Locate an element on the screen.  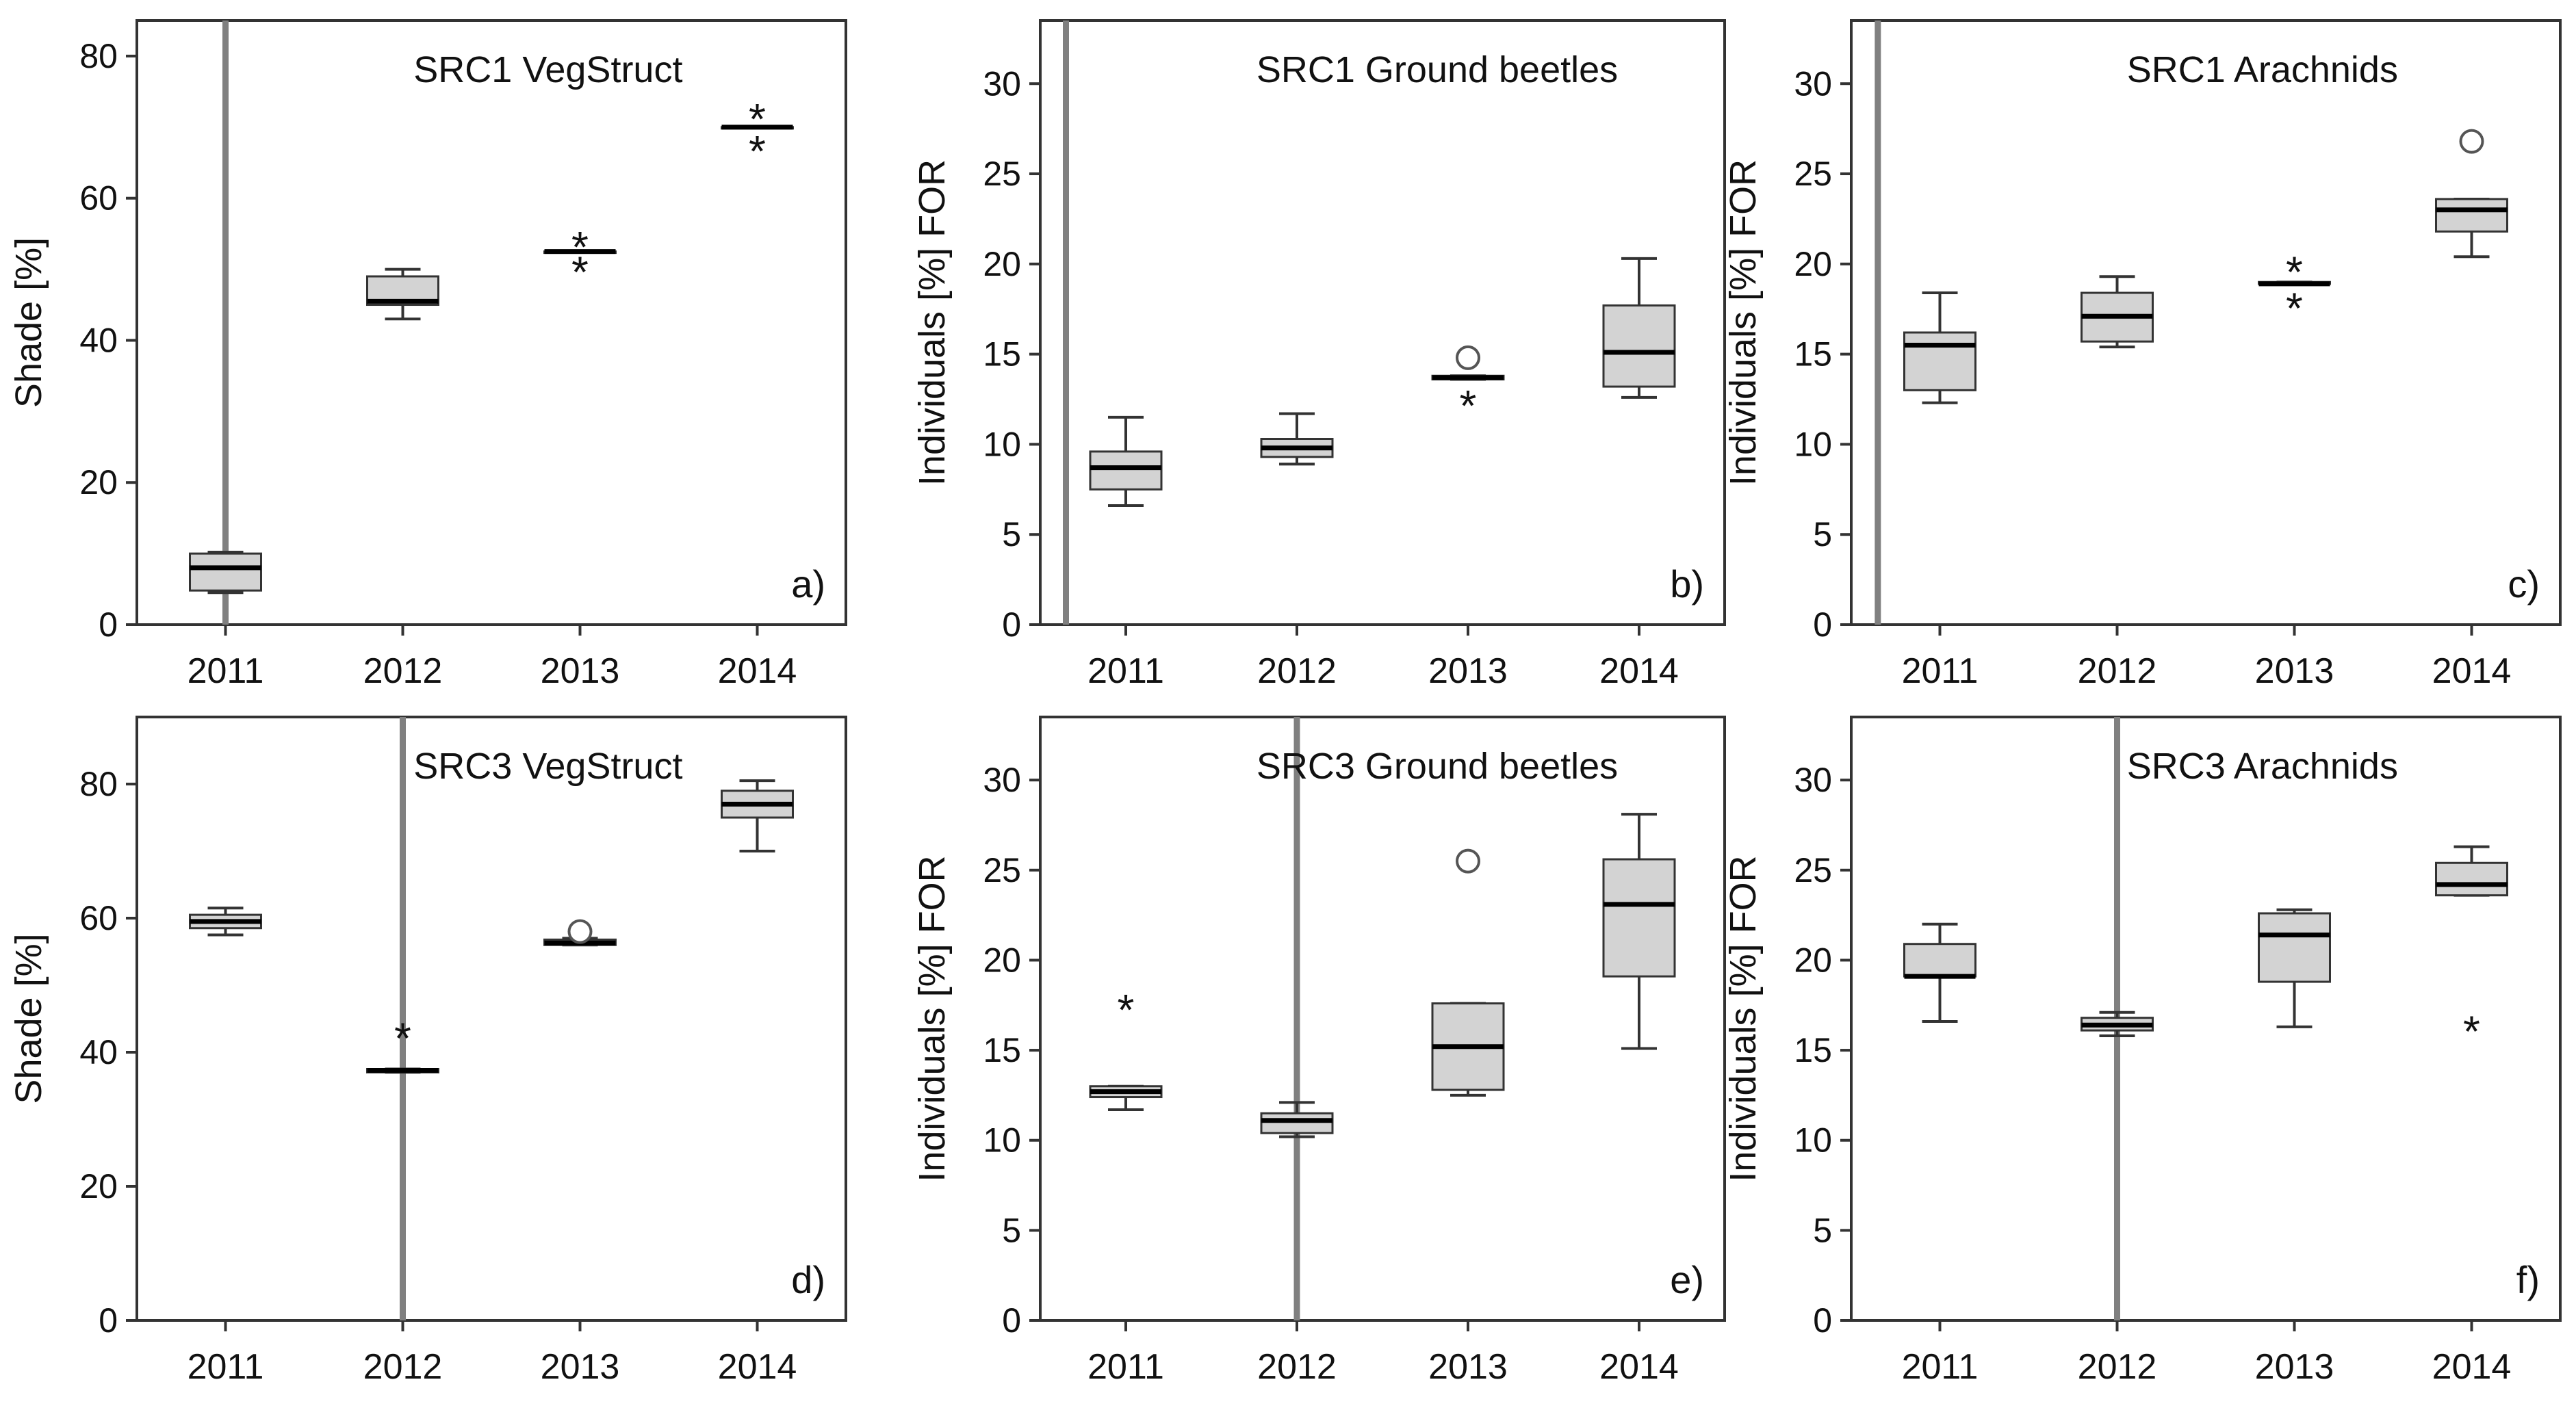
y-tick-label: 40 is located at coordinates (98, 1052).